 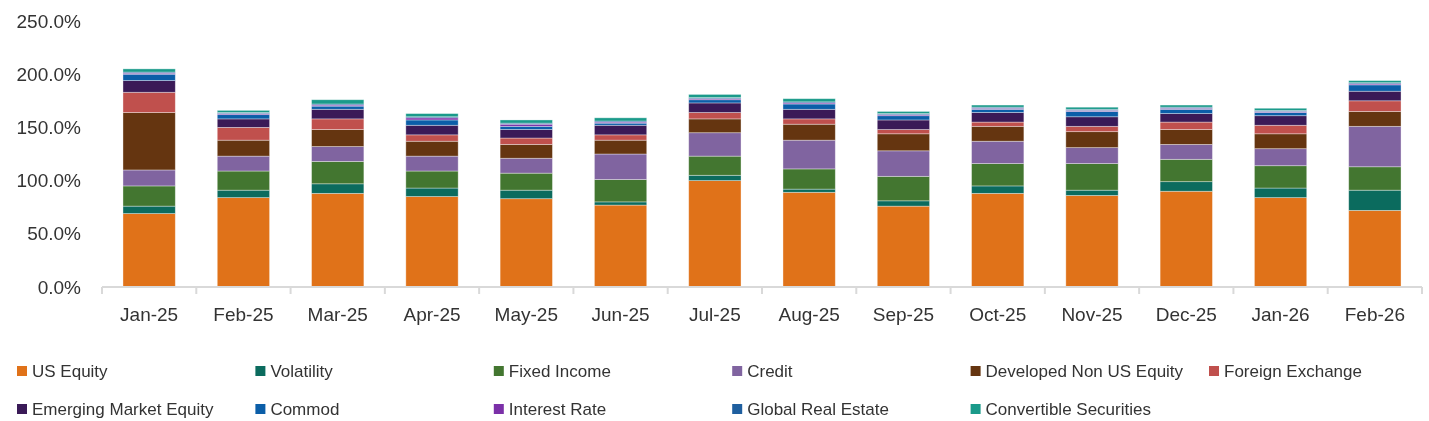 I want to click on y-tick-label: 250.0%, so click(x=49, y=21).